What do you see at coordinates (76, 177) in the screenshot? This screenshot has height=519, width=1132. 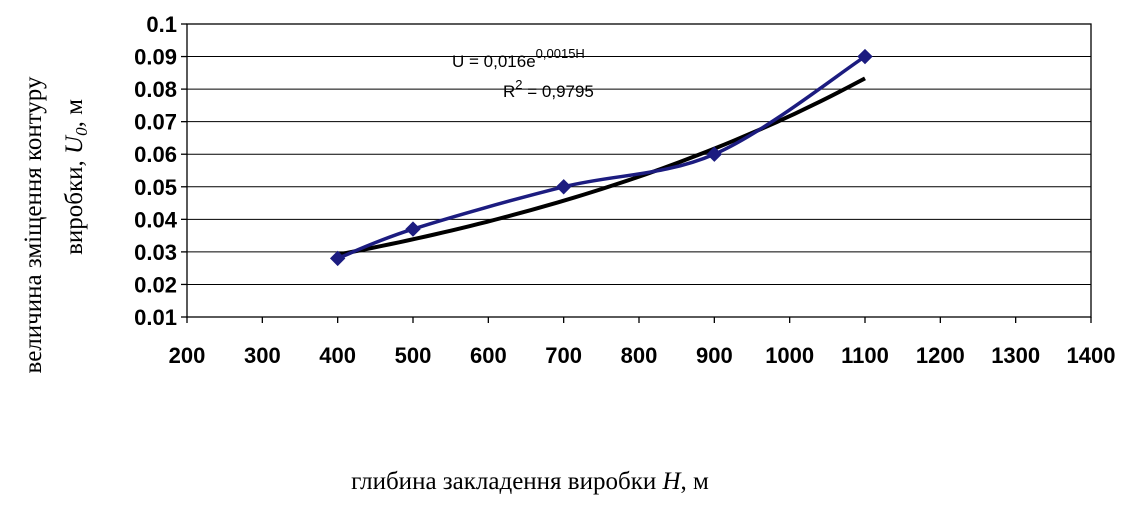 I see `y-axis-label-line2: виробки, U0, м` at bounding box center [76, 177].